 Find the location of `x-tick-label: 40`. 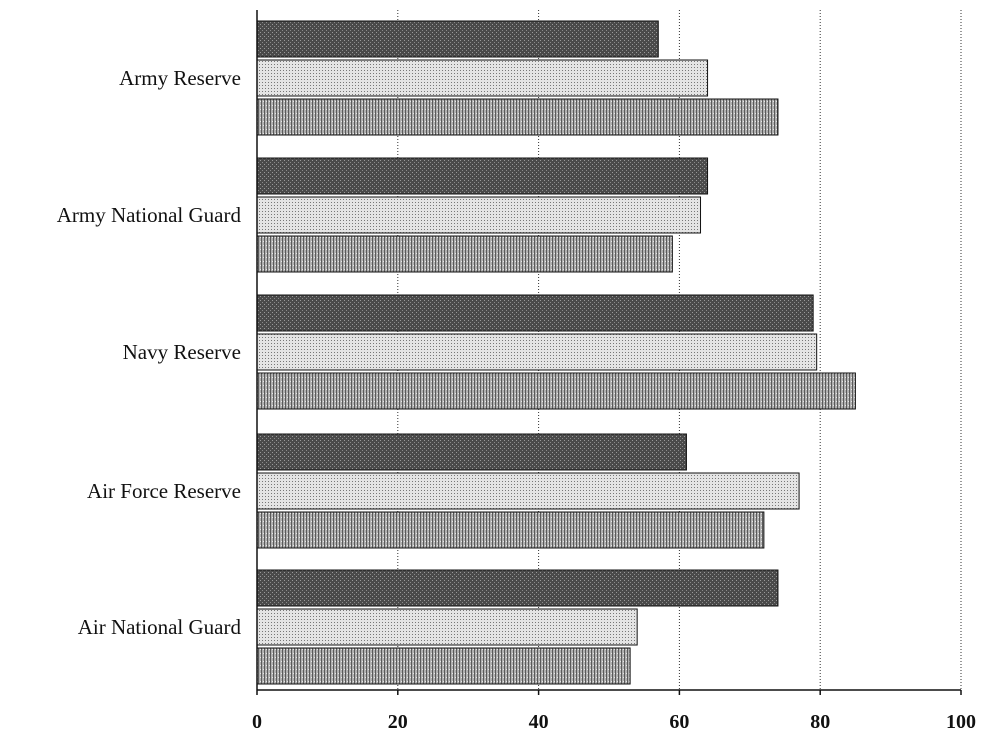

x-tick-label: 40 is located at coordinates (539, 722).